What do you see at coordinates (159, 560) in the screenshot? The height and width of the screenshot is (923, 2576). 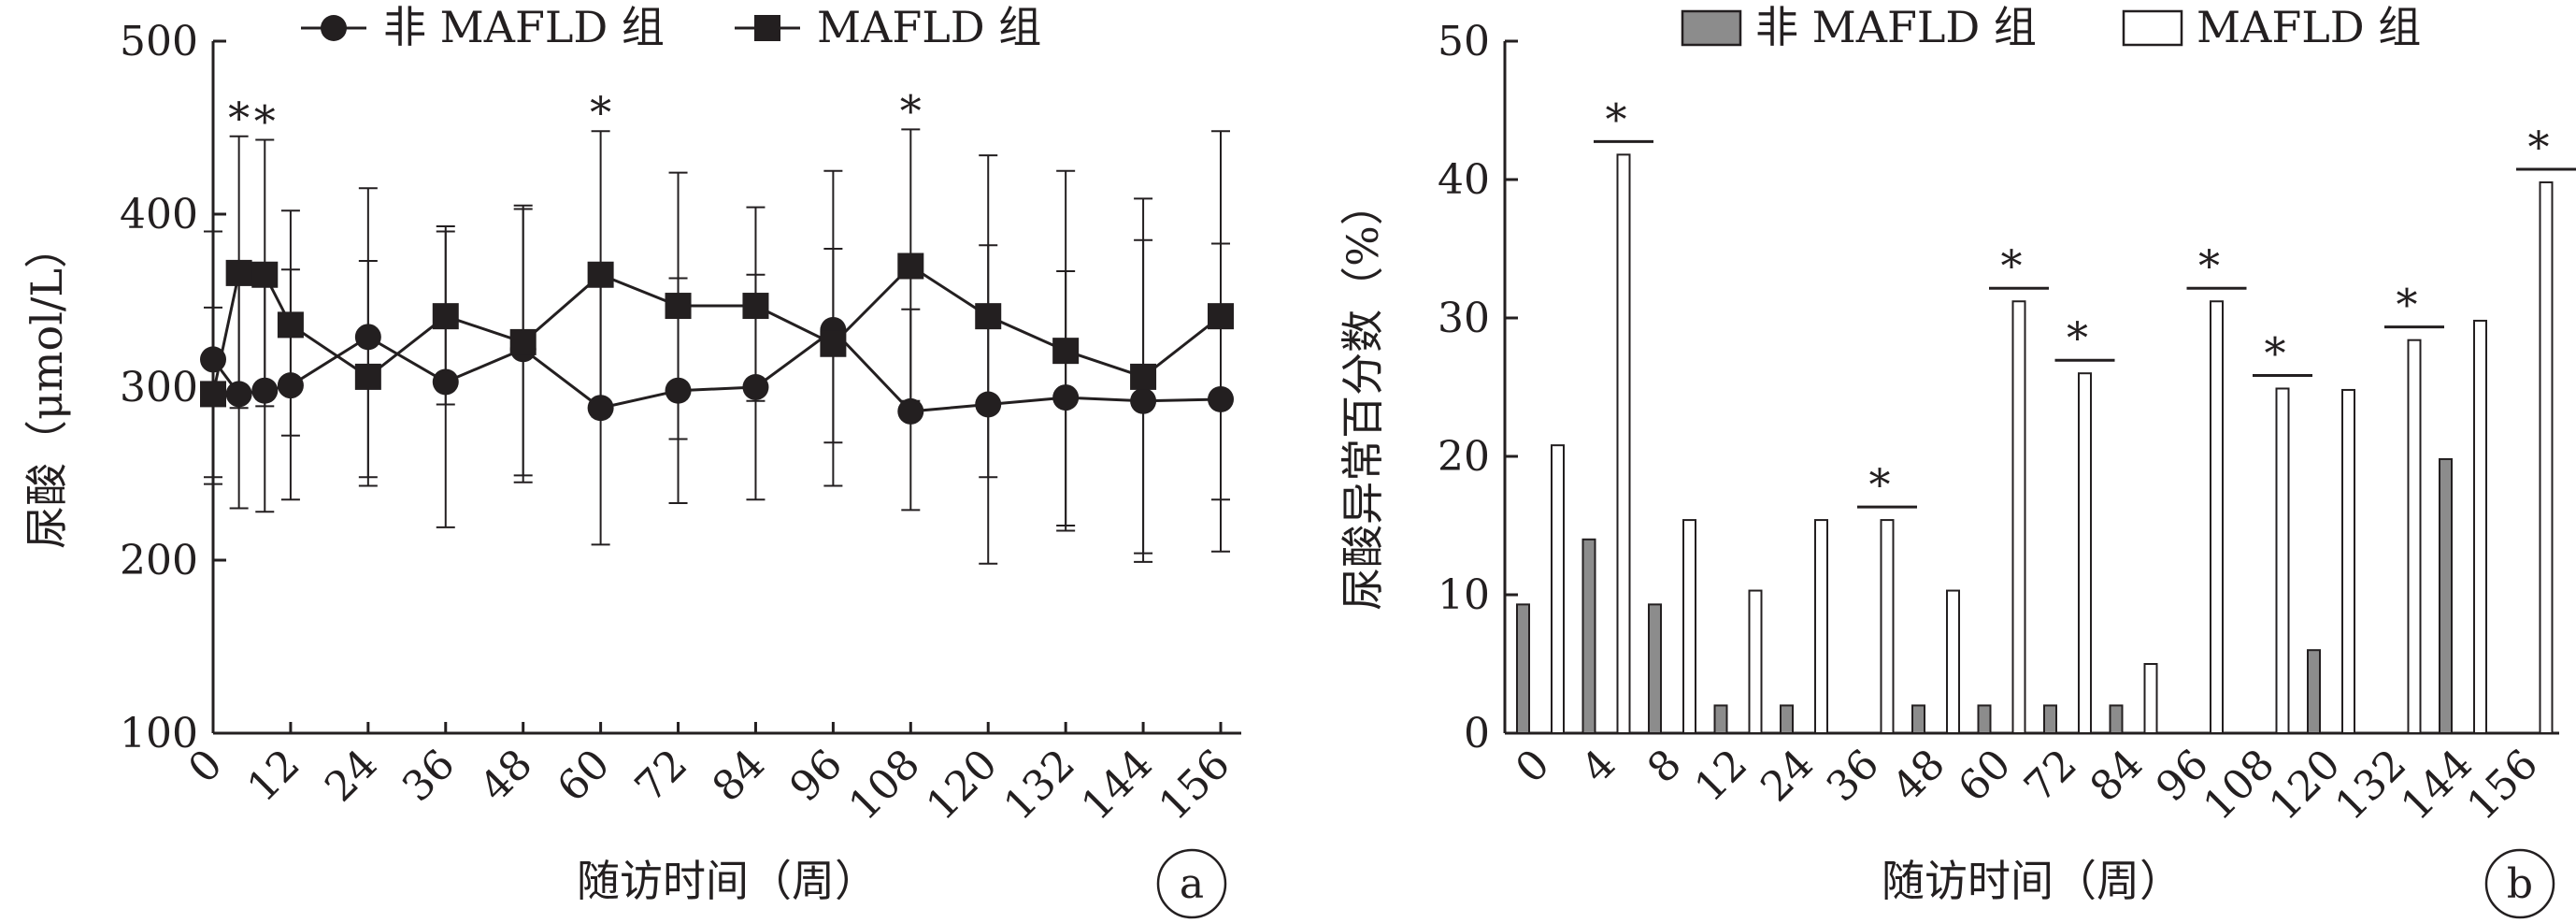 I see `y-tick-label: 200` at bounding box center [159, 560].